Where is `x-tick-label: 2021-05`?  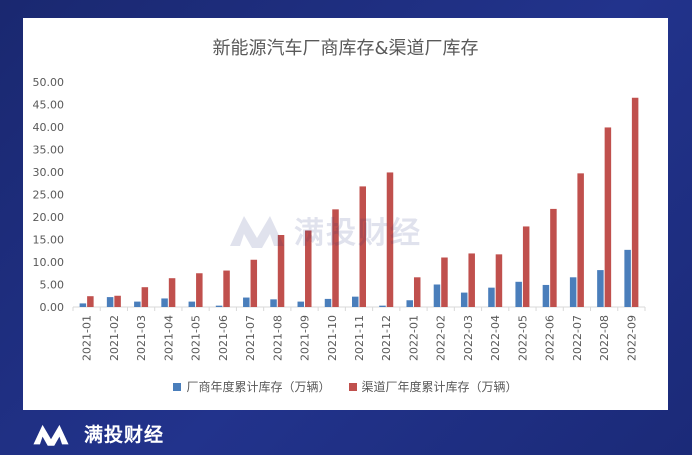
x-tick-label: 2021-05 is located at coordinates (196, 338).